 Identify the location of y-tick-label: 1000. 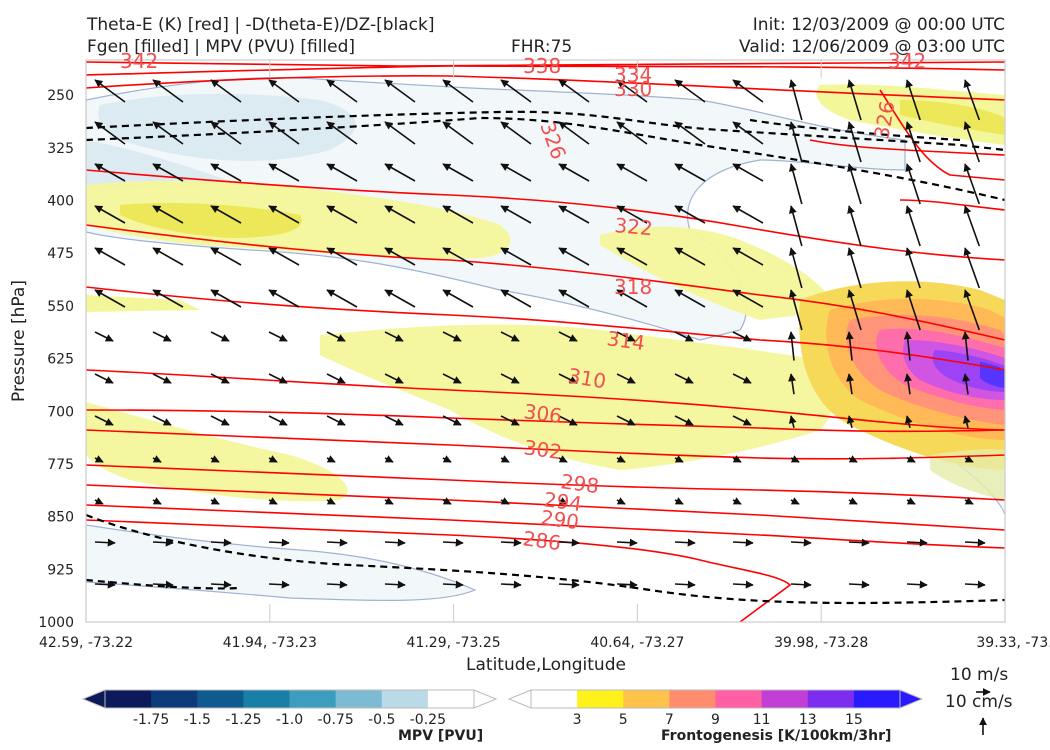
(56, 623).